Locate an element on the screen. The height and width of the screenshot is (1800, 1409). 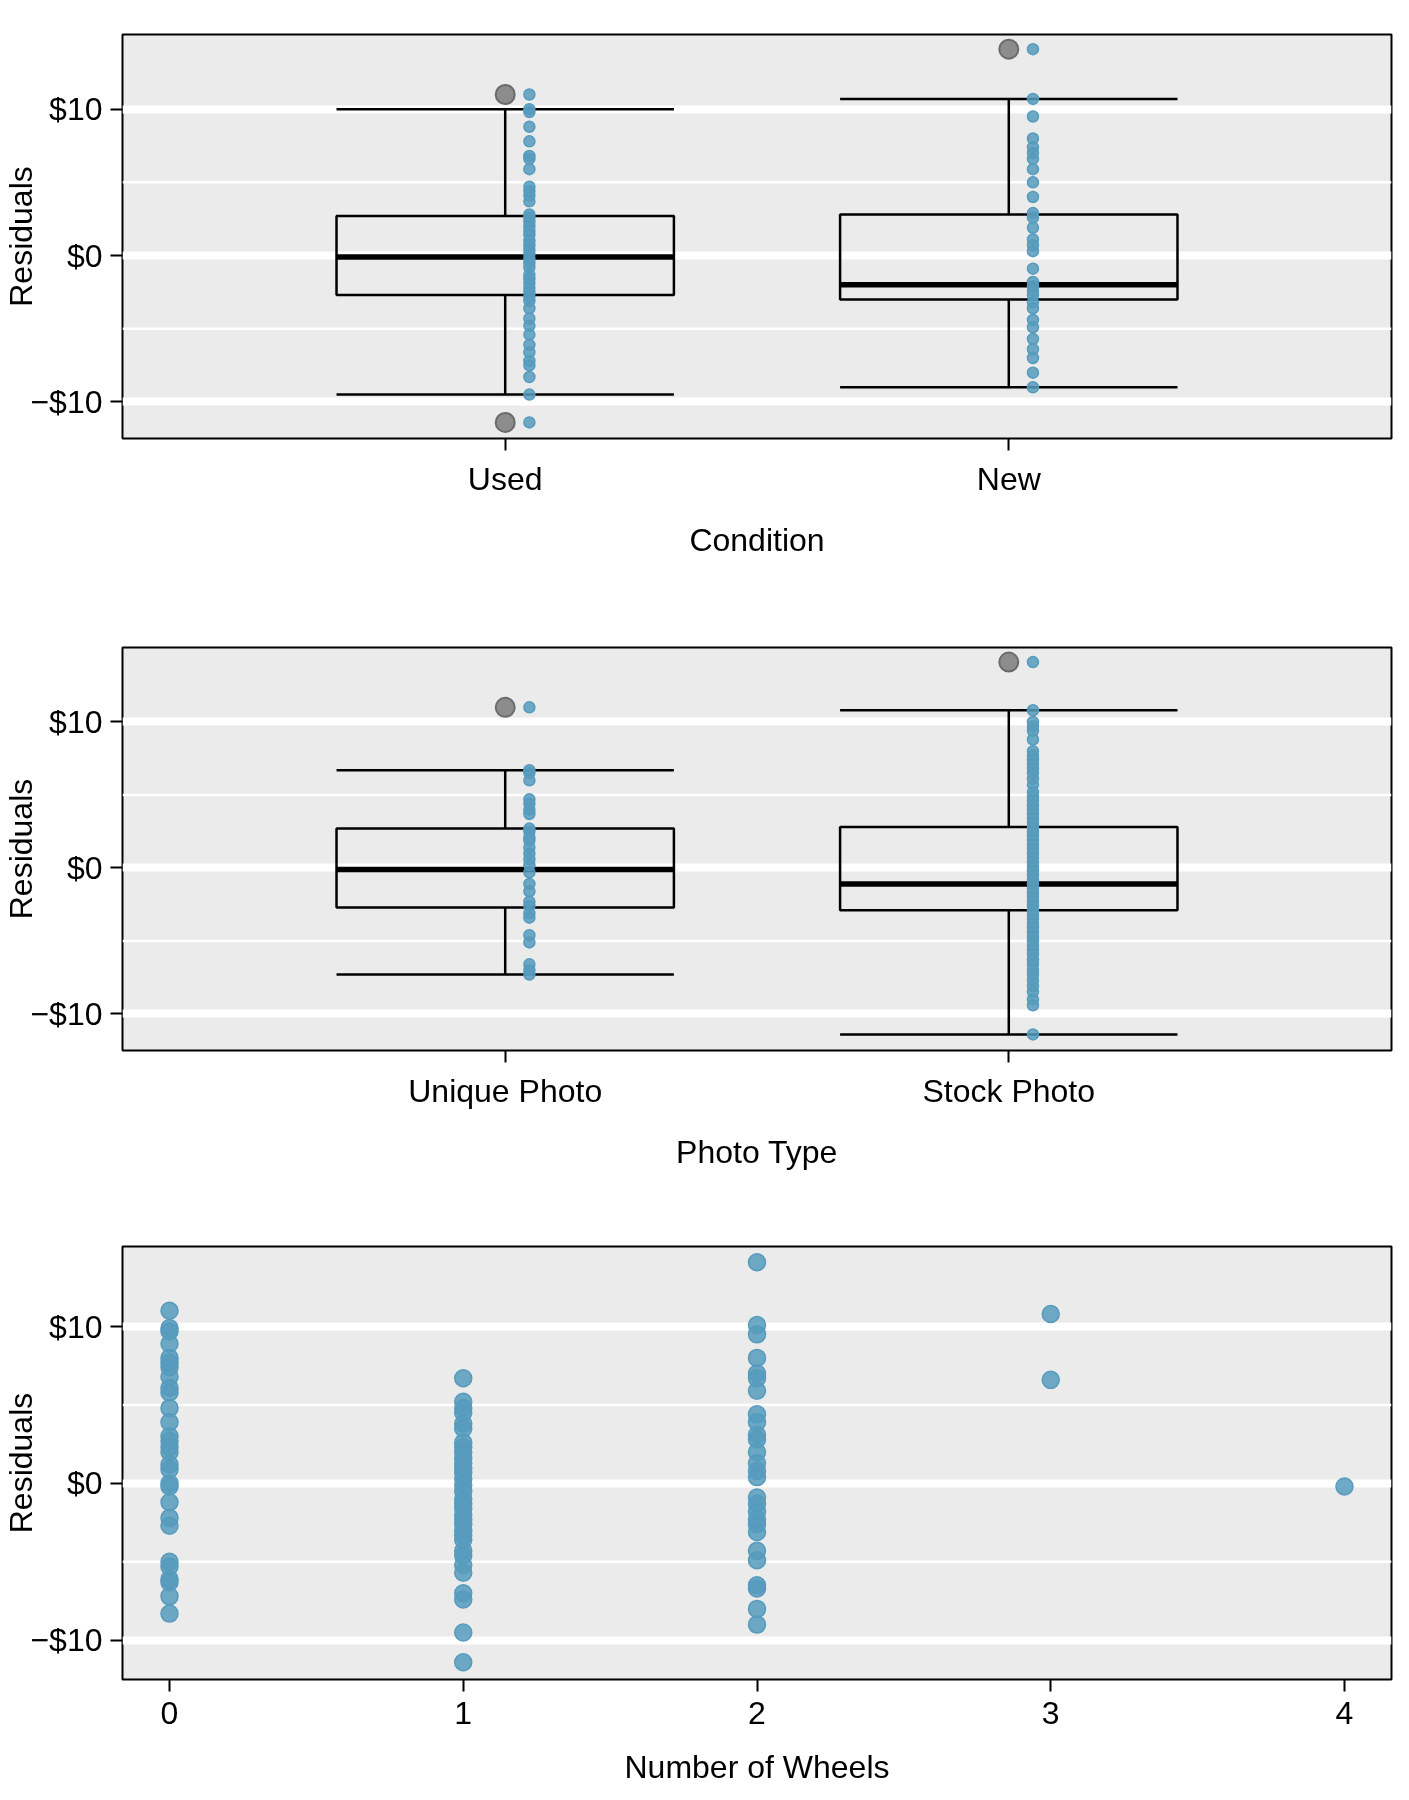
x-tick-label: 3 is located at coordinates (1050, 1712).